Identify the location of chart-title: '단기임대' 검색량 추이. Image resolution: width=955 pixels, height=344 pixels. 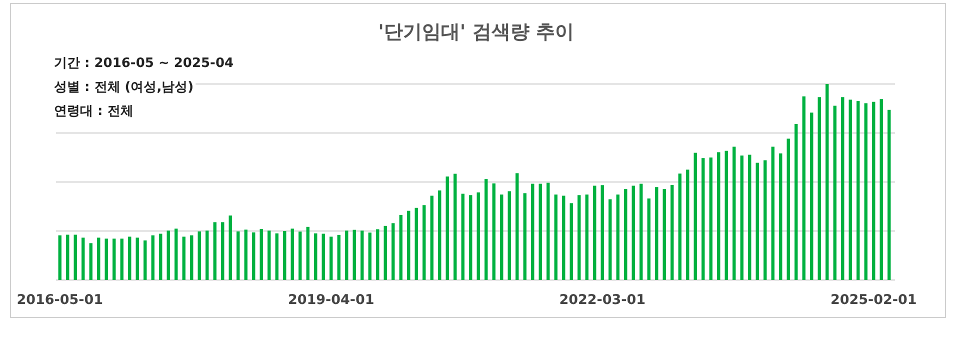
(476, 32).